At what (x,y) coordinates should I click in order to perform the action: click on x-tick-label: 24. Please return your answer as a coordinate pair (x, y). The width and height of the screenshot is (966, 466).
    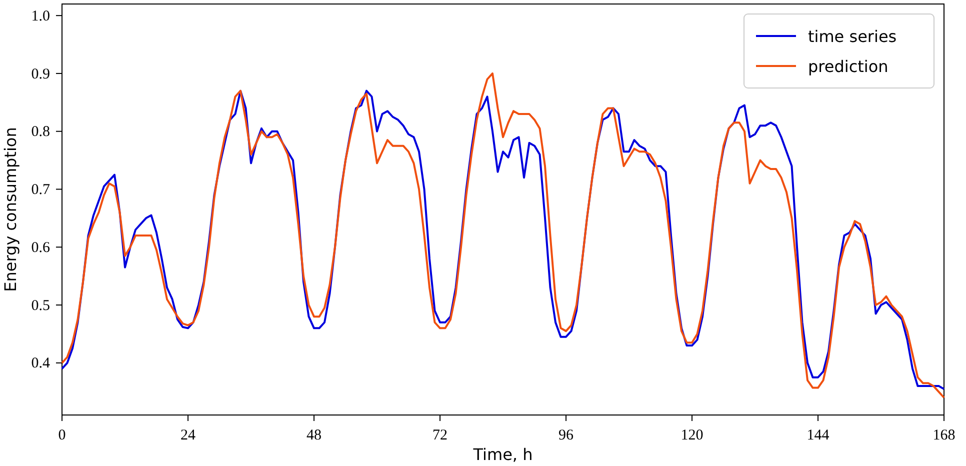
    Looking at the image, I should click on (188, 436).